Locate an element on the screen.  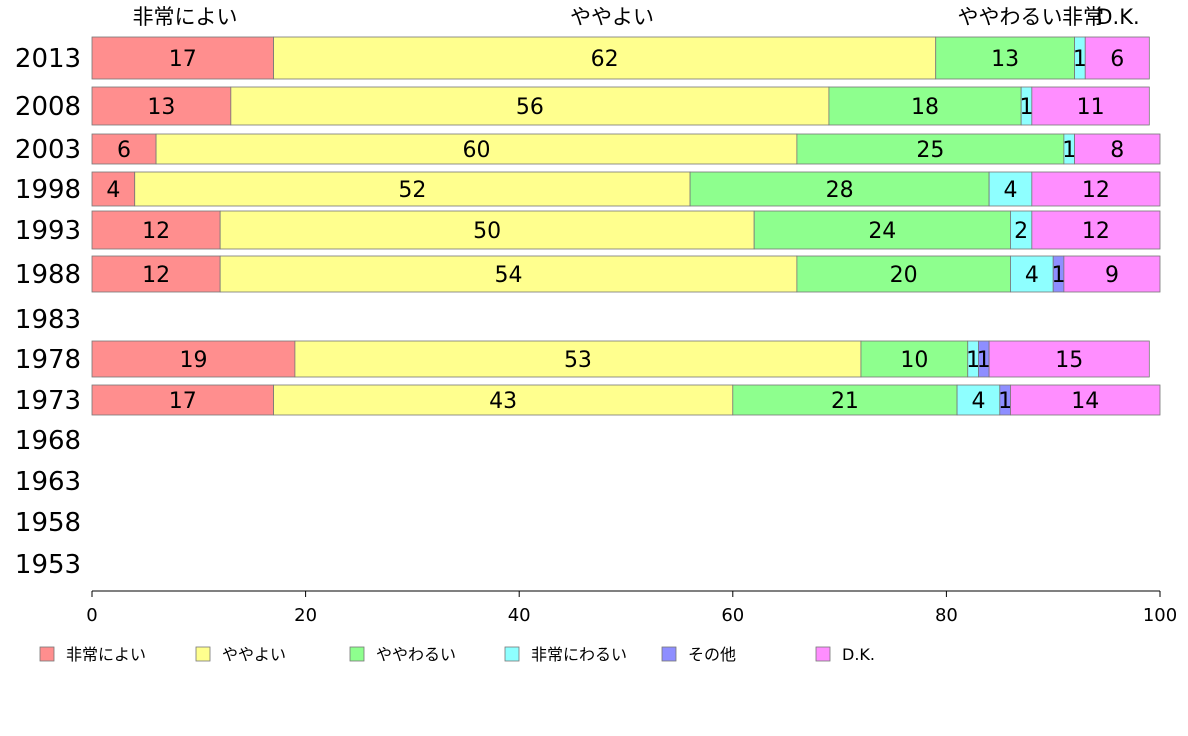
legend-label: 非常によい is located at coordinates (106, 654).